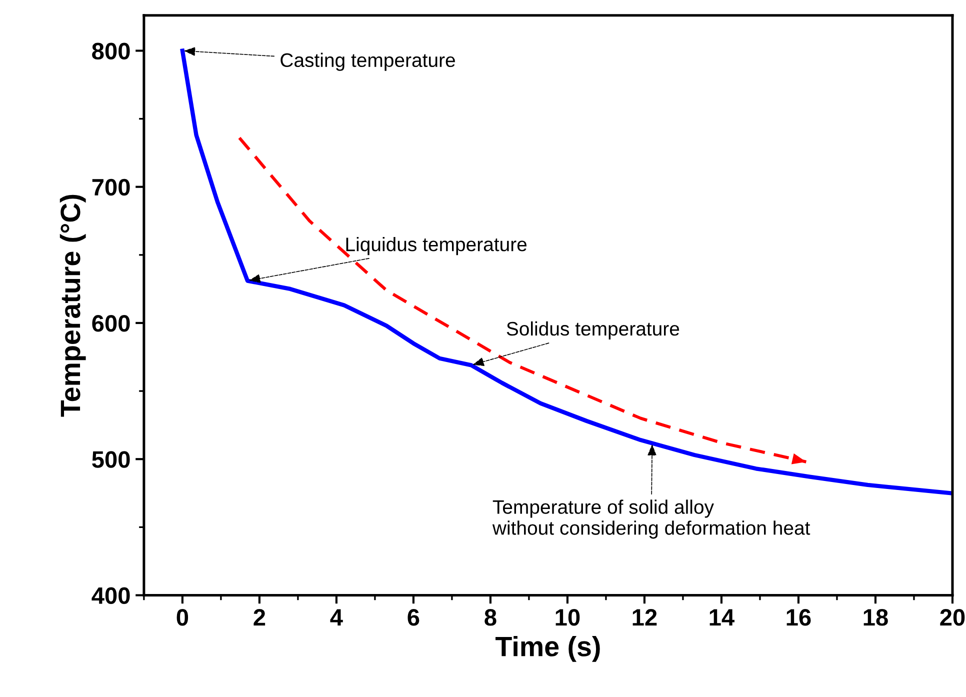  What do you see at coordinates (260, 617) in the screenshot?
I see `x-tick-label: 2` at bounding box center [260, 617].